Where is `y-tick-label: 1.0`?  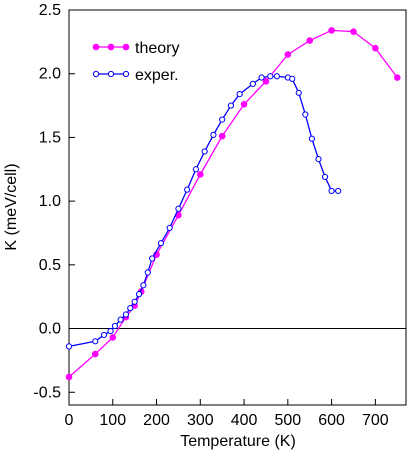
y-tick-label: 1.0 is located at coordinates (50, 201).